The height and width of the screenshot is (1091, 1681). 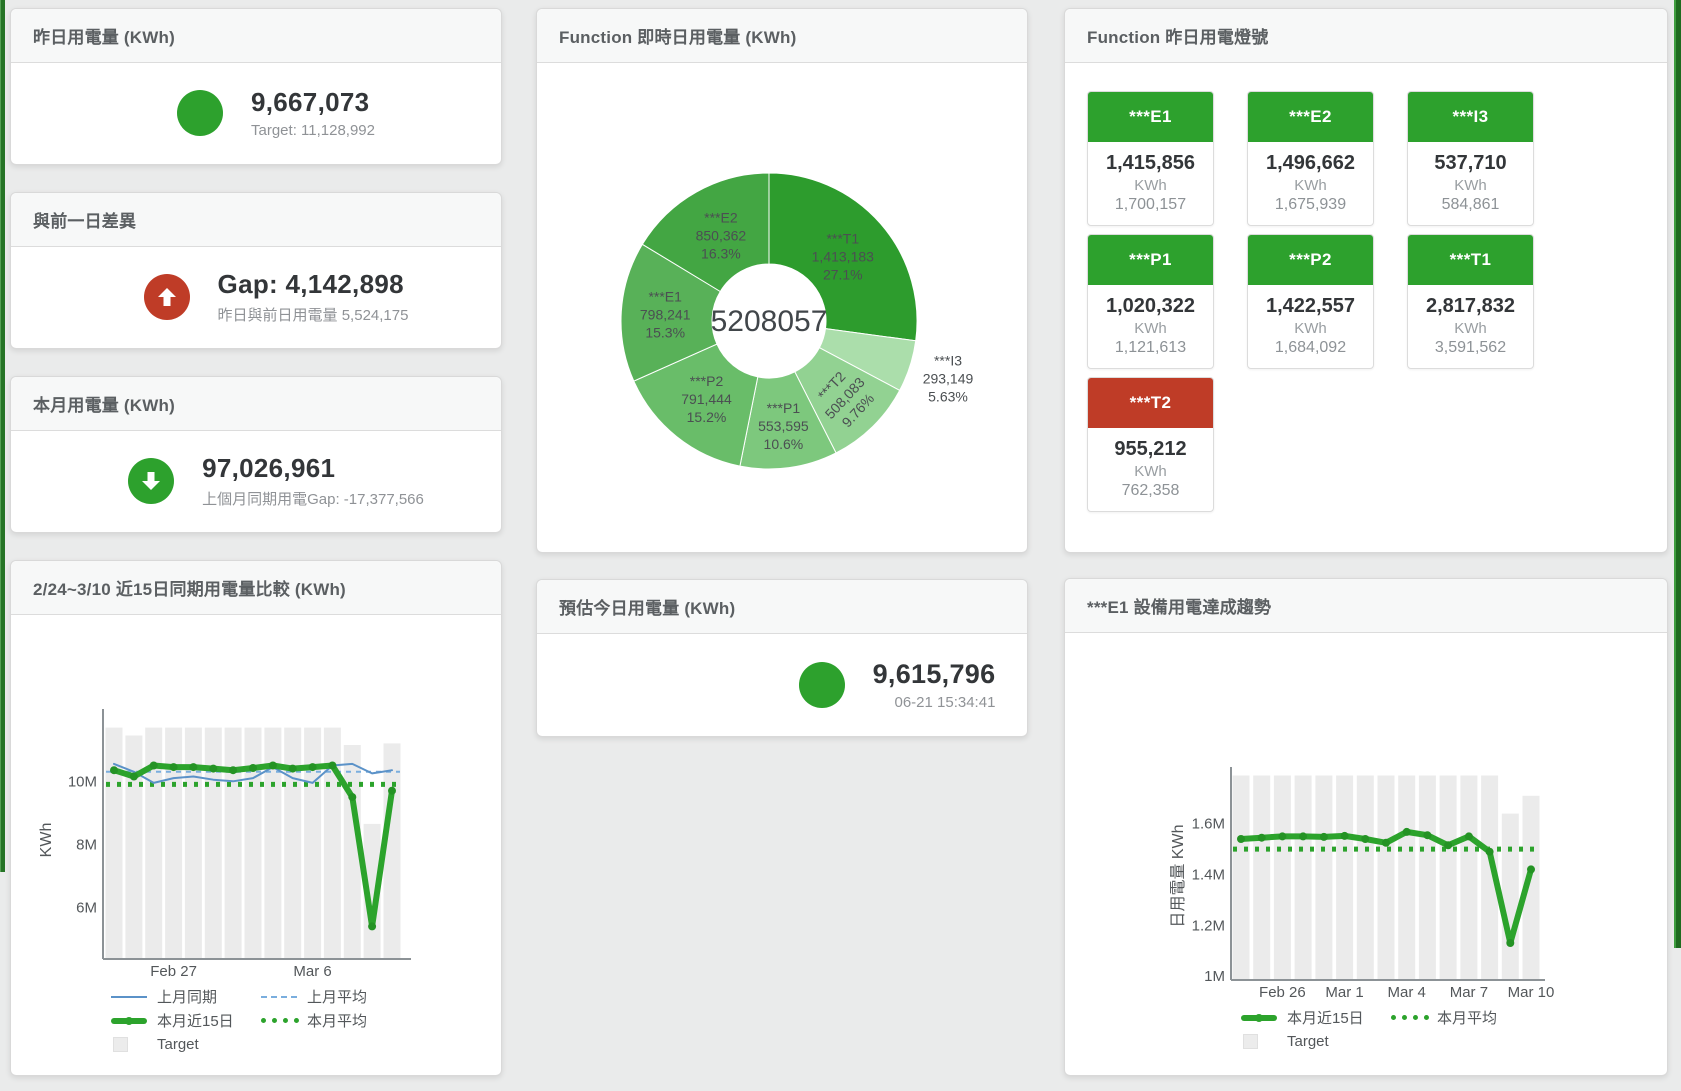 I want to click on donut-slice-label: ***T1 1,413,183 27.1%, so click(x=843, y=257).